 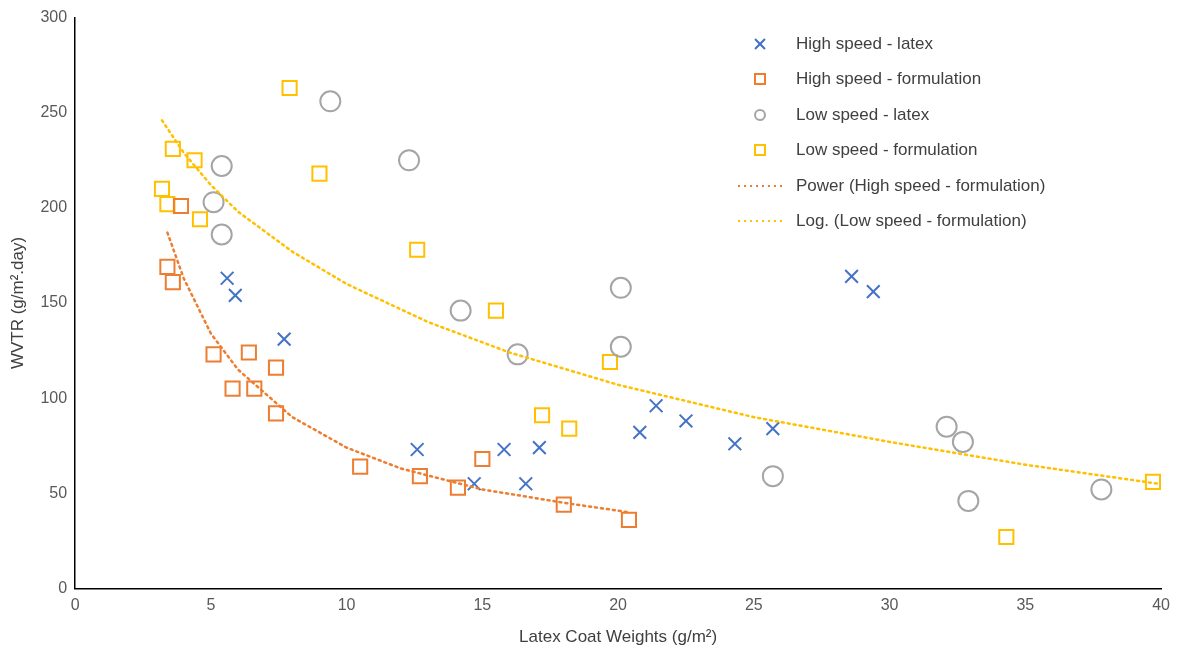 I want to click on x-tick-label: 20, so click(x=618, y=605).